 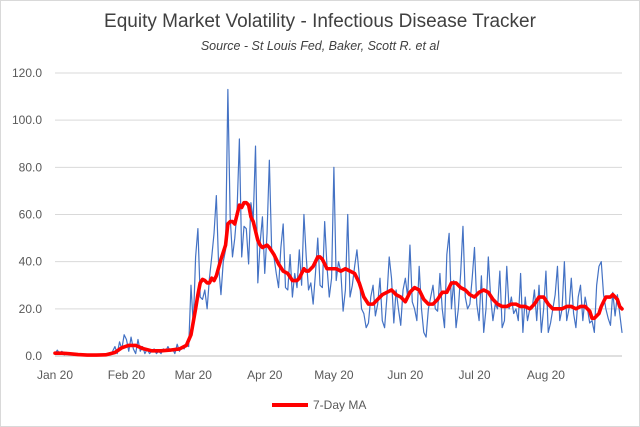 I want to click on y-tick-label: 40.0, so click(x=31, y=262).